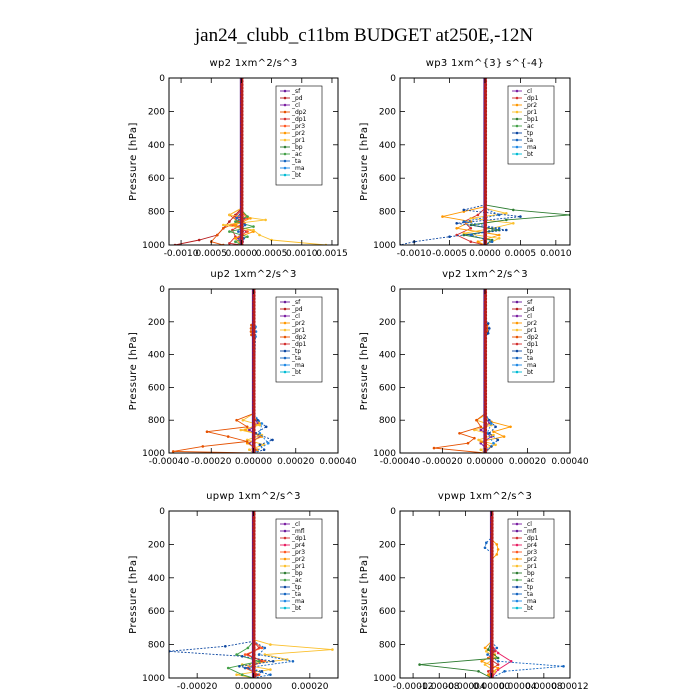  I want to click on panel-title: wp3 1xm^{3} s^{-4}, so click(485, 63).